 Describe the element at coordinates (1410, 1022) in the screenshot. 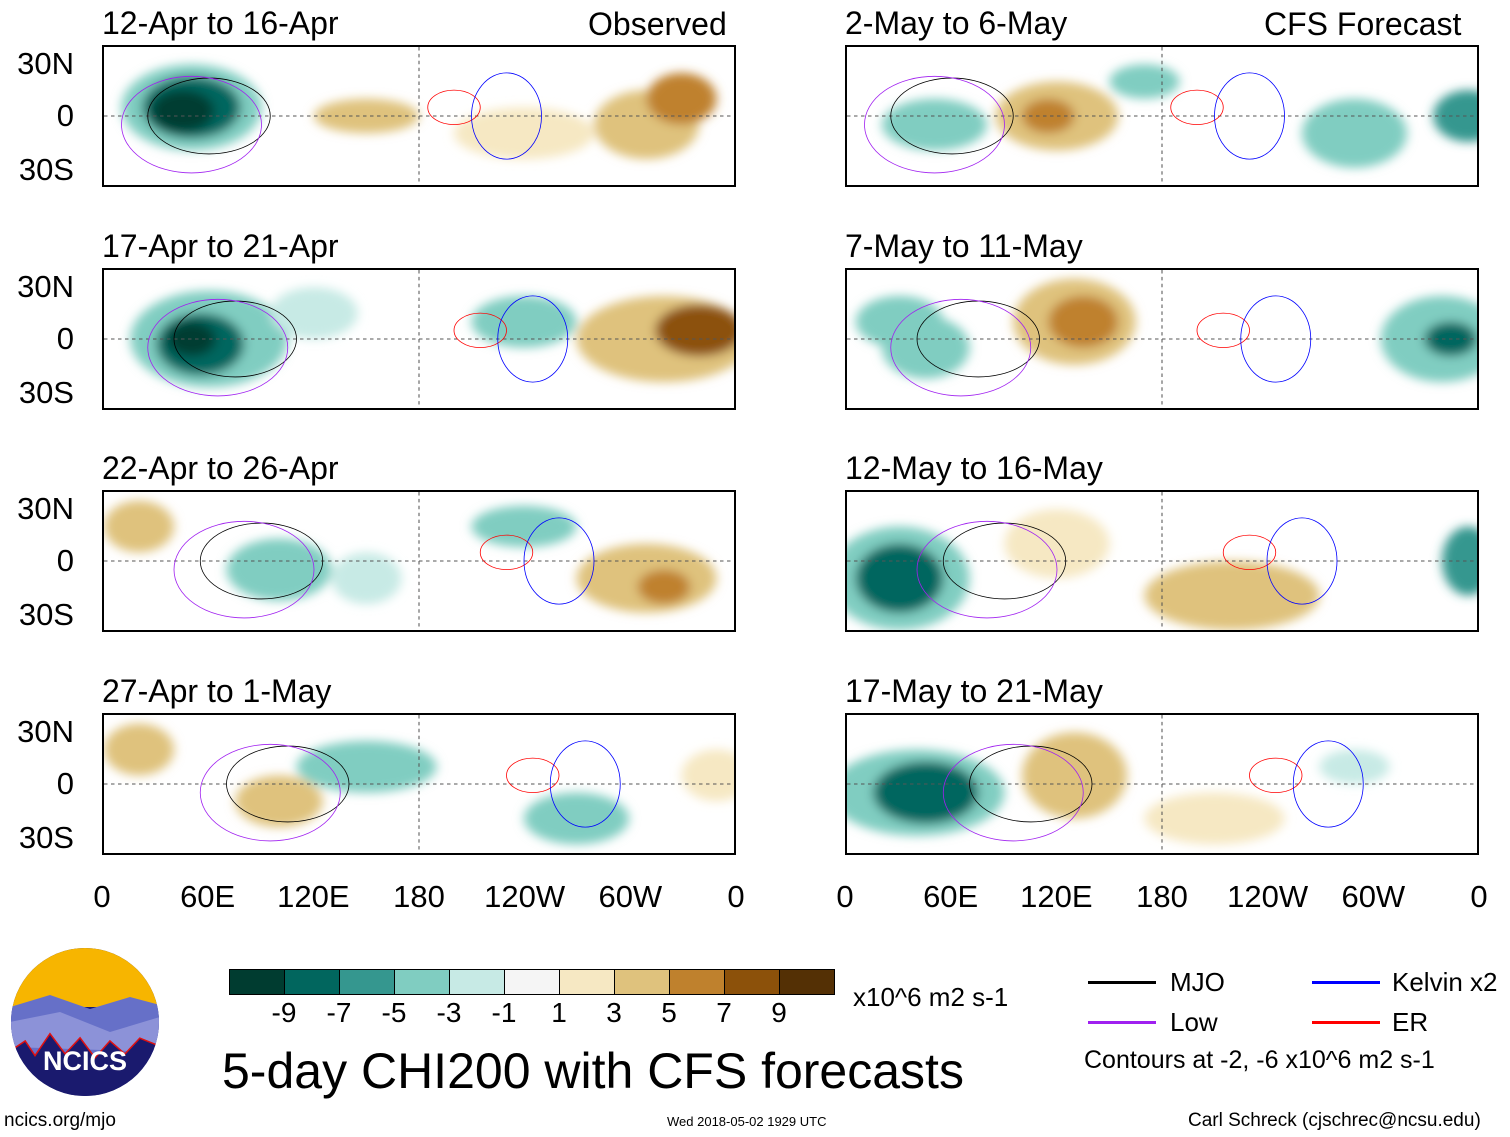

I see `legend-label-er: ER` at that location.